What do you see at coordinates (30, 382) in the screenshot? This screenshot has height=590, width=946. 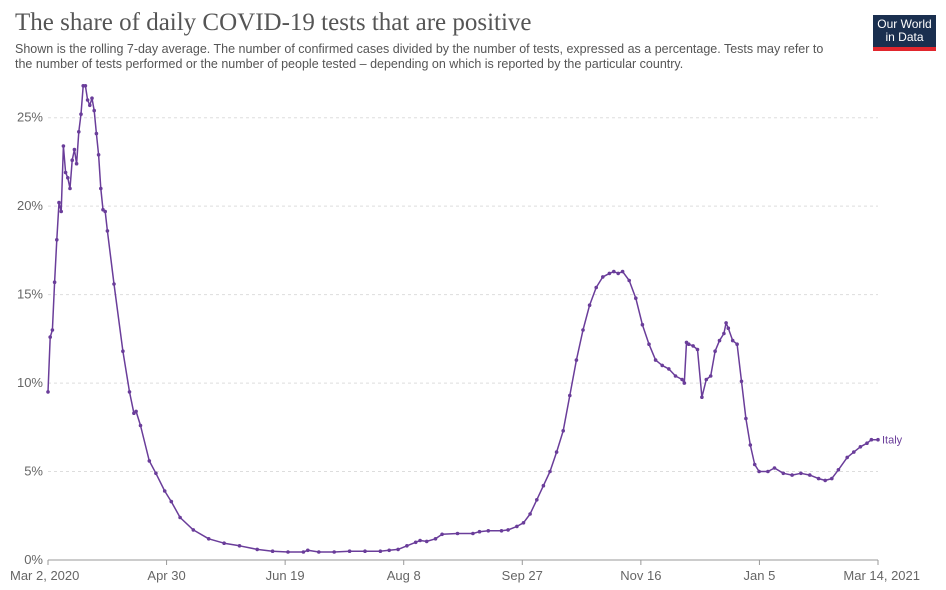 I see `y-tick-label: 10%` at bounding box center [30, 382].